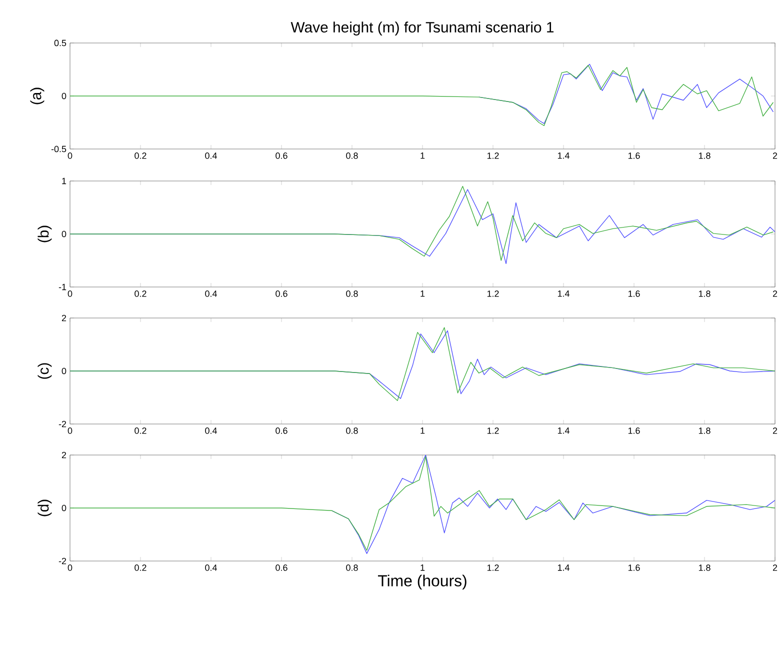 This screenshot has width=778, height=656. I want to click on y-tick-label: -0.5, so click(58, 149).